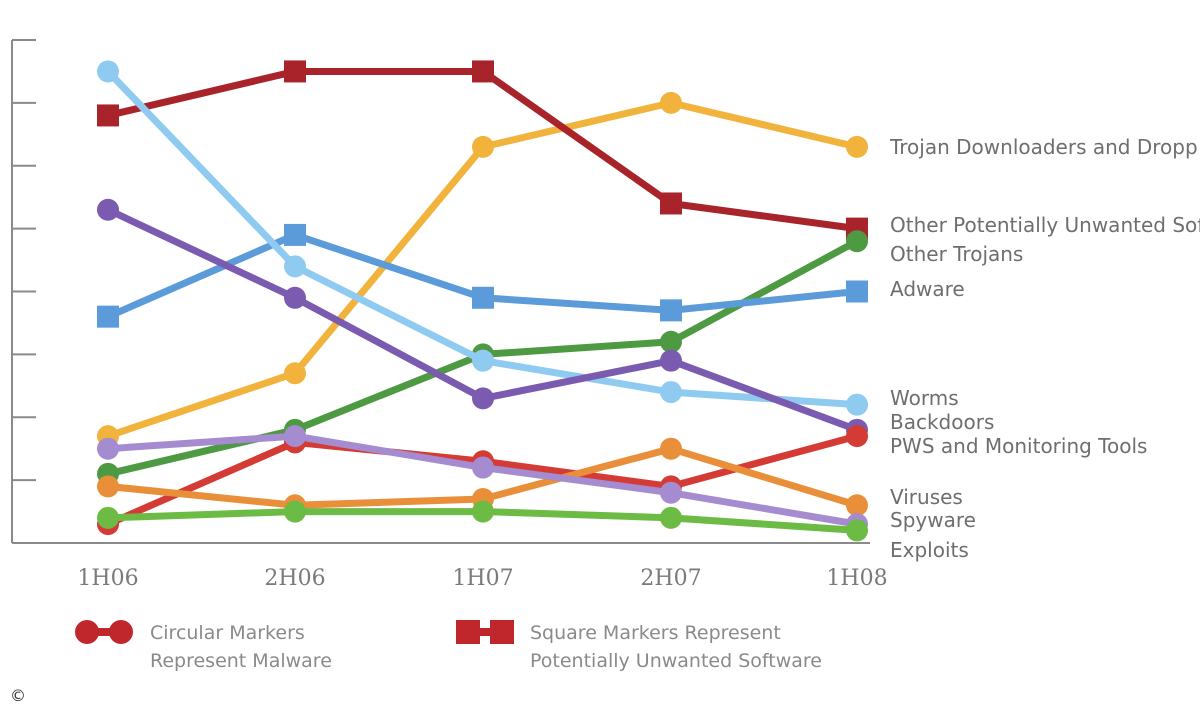 This screenshot has width=1200, height=720. I want to click on series-exploits, so click(482, 521).